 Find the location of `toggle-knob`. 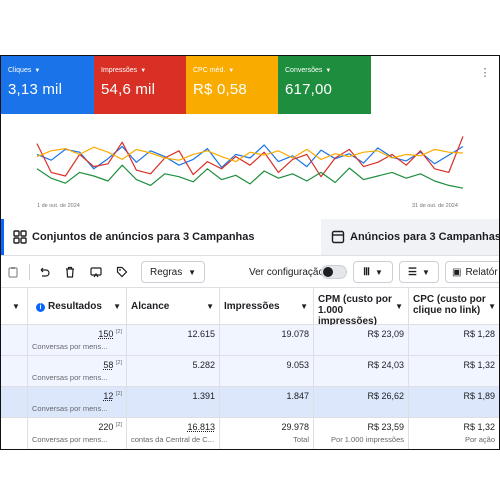

toggle-knob is located at coordinates (328, 272).